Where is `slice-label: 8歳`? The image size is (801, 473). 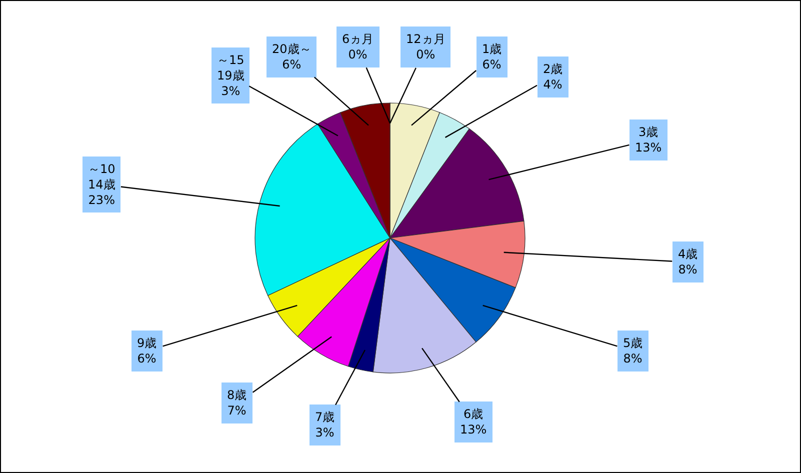 slice-label: 8歳 is located at coordinates (237, 395).